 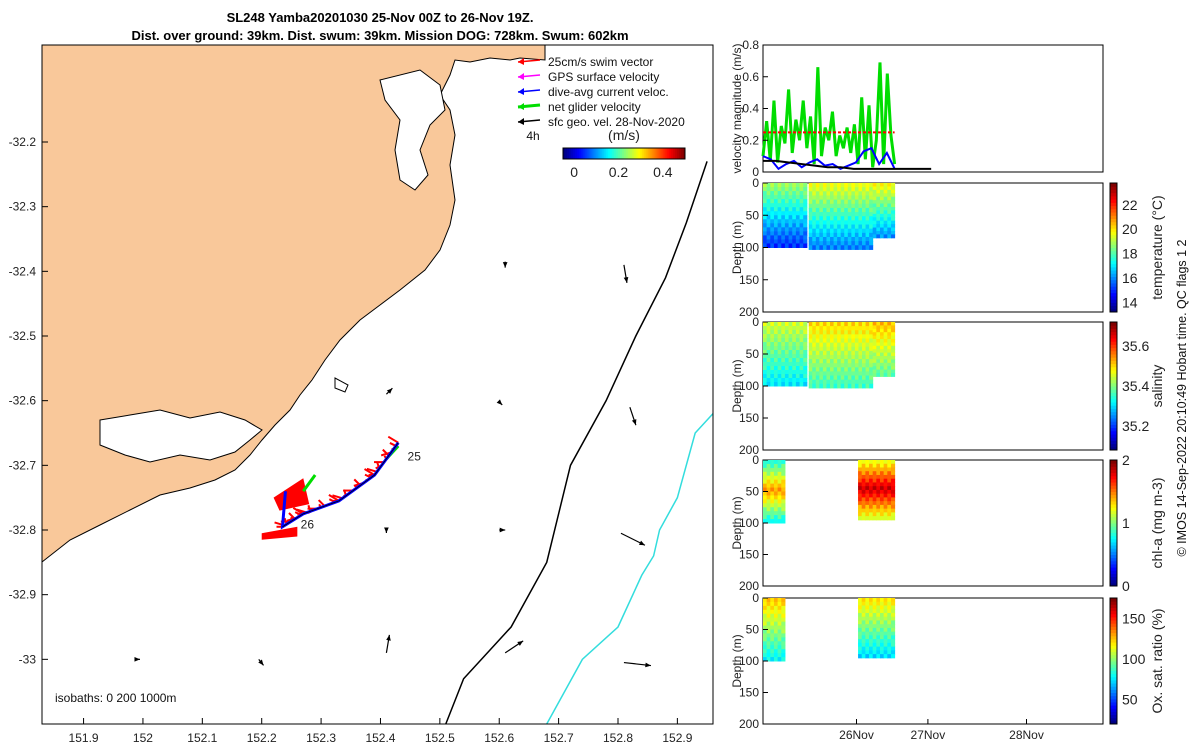 What do you see at coordinates (574, 172) in the screenshot?
I see `colorbar-tick: 0` at bounding box center [574, 172].